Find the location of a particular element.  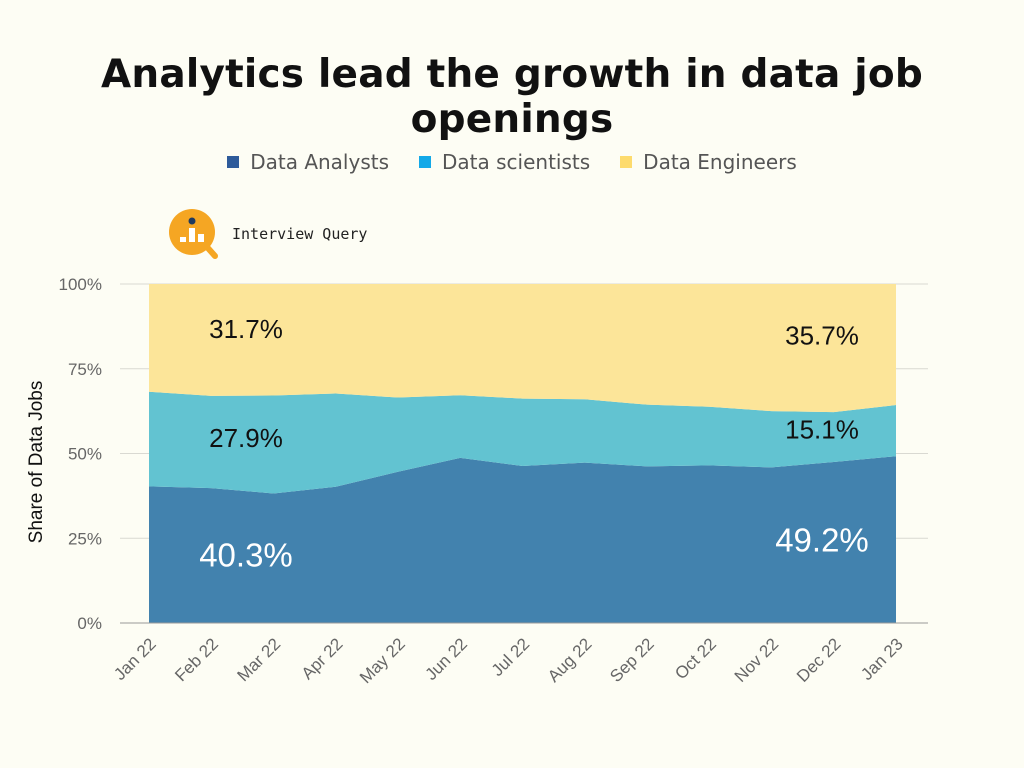

x-tick-label: Apr 22 is located at coordinates (322, 658).